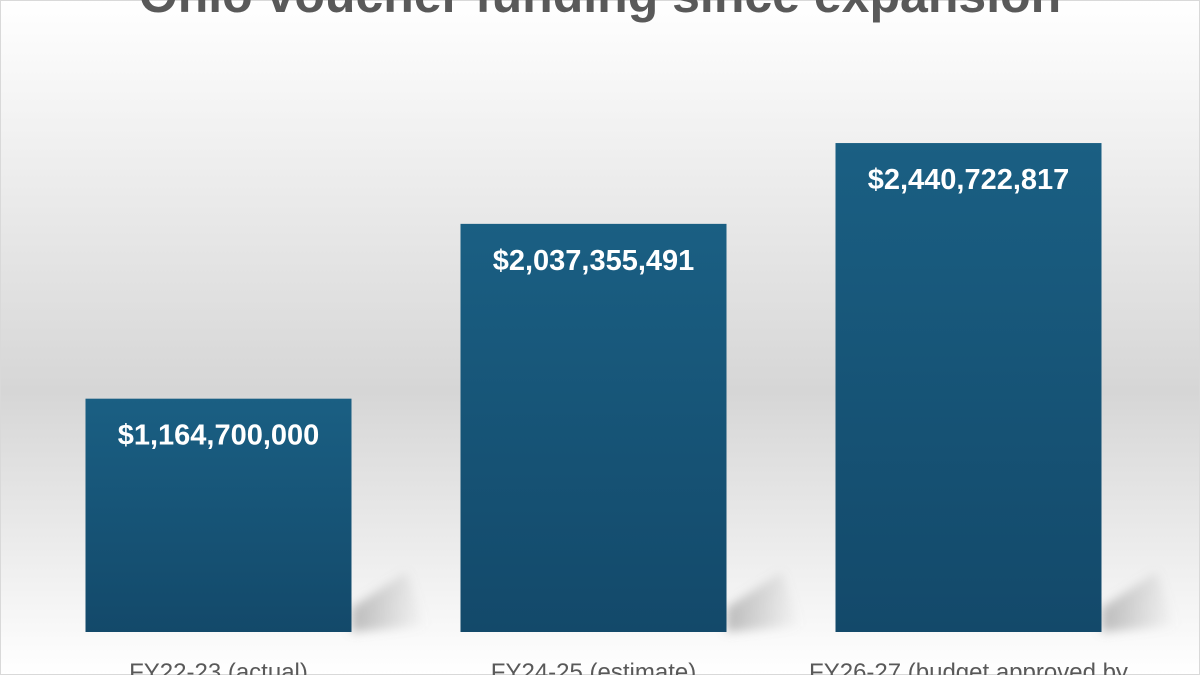 The height and width of the screenshot is (675, 1200). I want to click on chart-title: Ohio voucher funding since expansion, so click(600, 12).